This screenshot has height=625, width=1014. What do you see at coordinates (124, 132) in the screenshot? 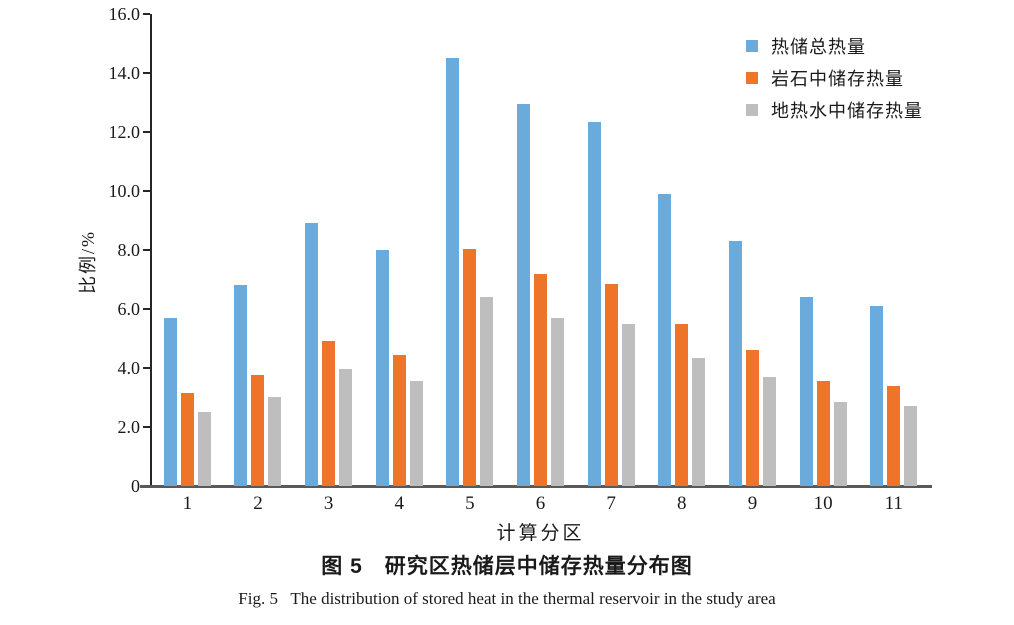
I see `y-tick-label-12.0: 12.0` at bounding box center [124, 132].